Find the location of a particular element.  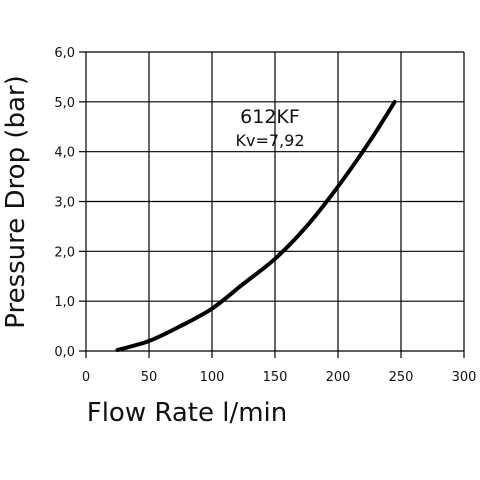

y-axis-label: Pressure Drop (bar) is located at coordinates (16, 202).